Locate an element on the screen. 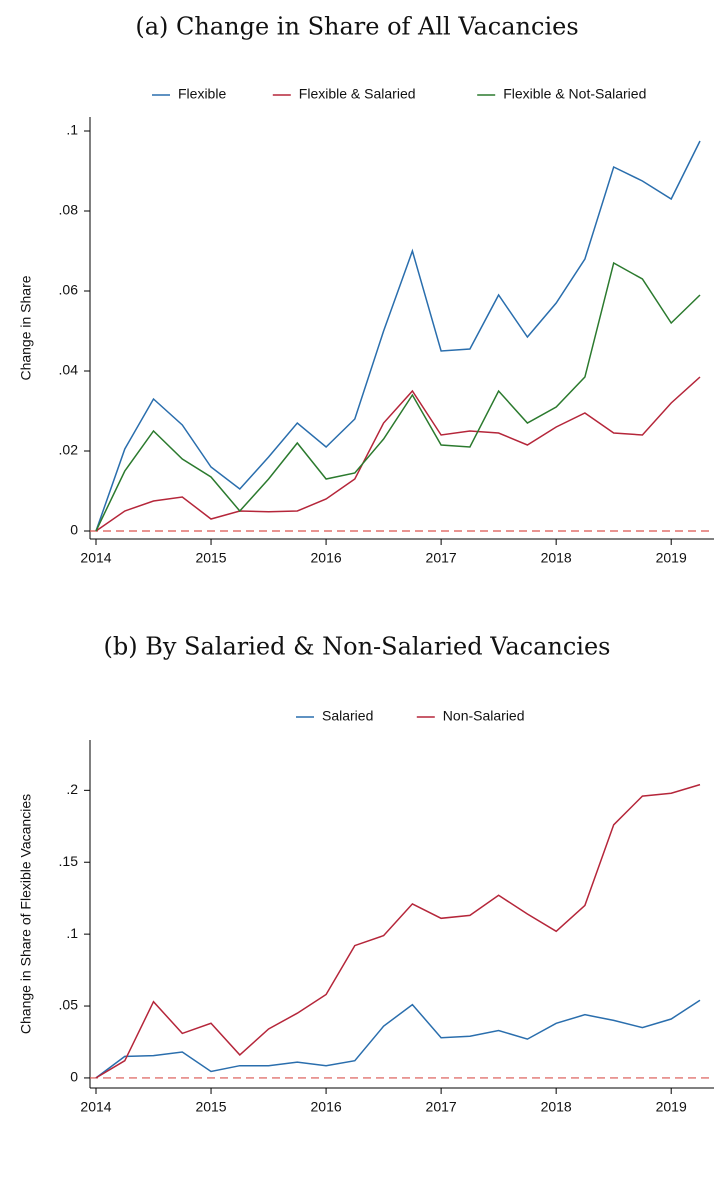 The image size is (714, 1199). y-tick-label: .05 is located at coordinates (69, 1005).